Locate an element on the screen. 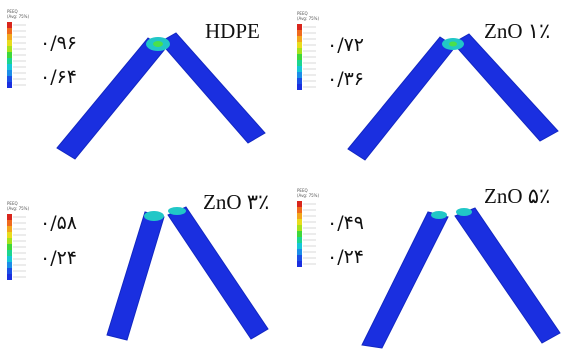 This screenshot has height=349, width=574. panel-title: HDPE is located at coordinates (232, 31).